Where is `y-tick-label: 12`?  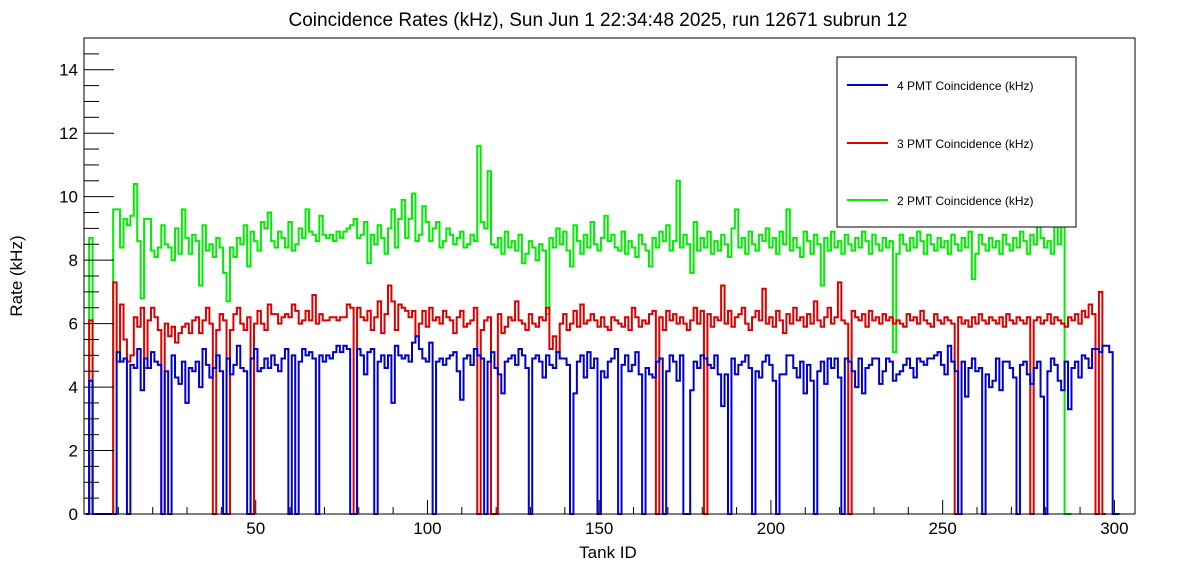 y-tick-label: 12 is located at coordinates (68, 133).